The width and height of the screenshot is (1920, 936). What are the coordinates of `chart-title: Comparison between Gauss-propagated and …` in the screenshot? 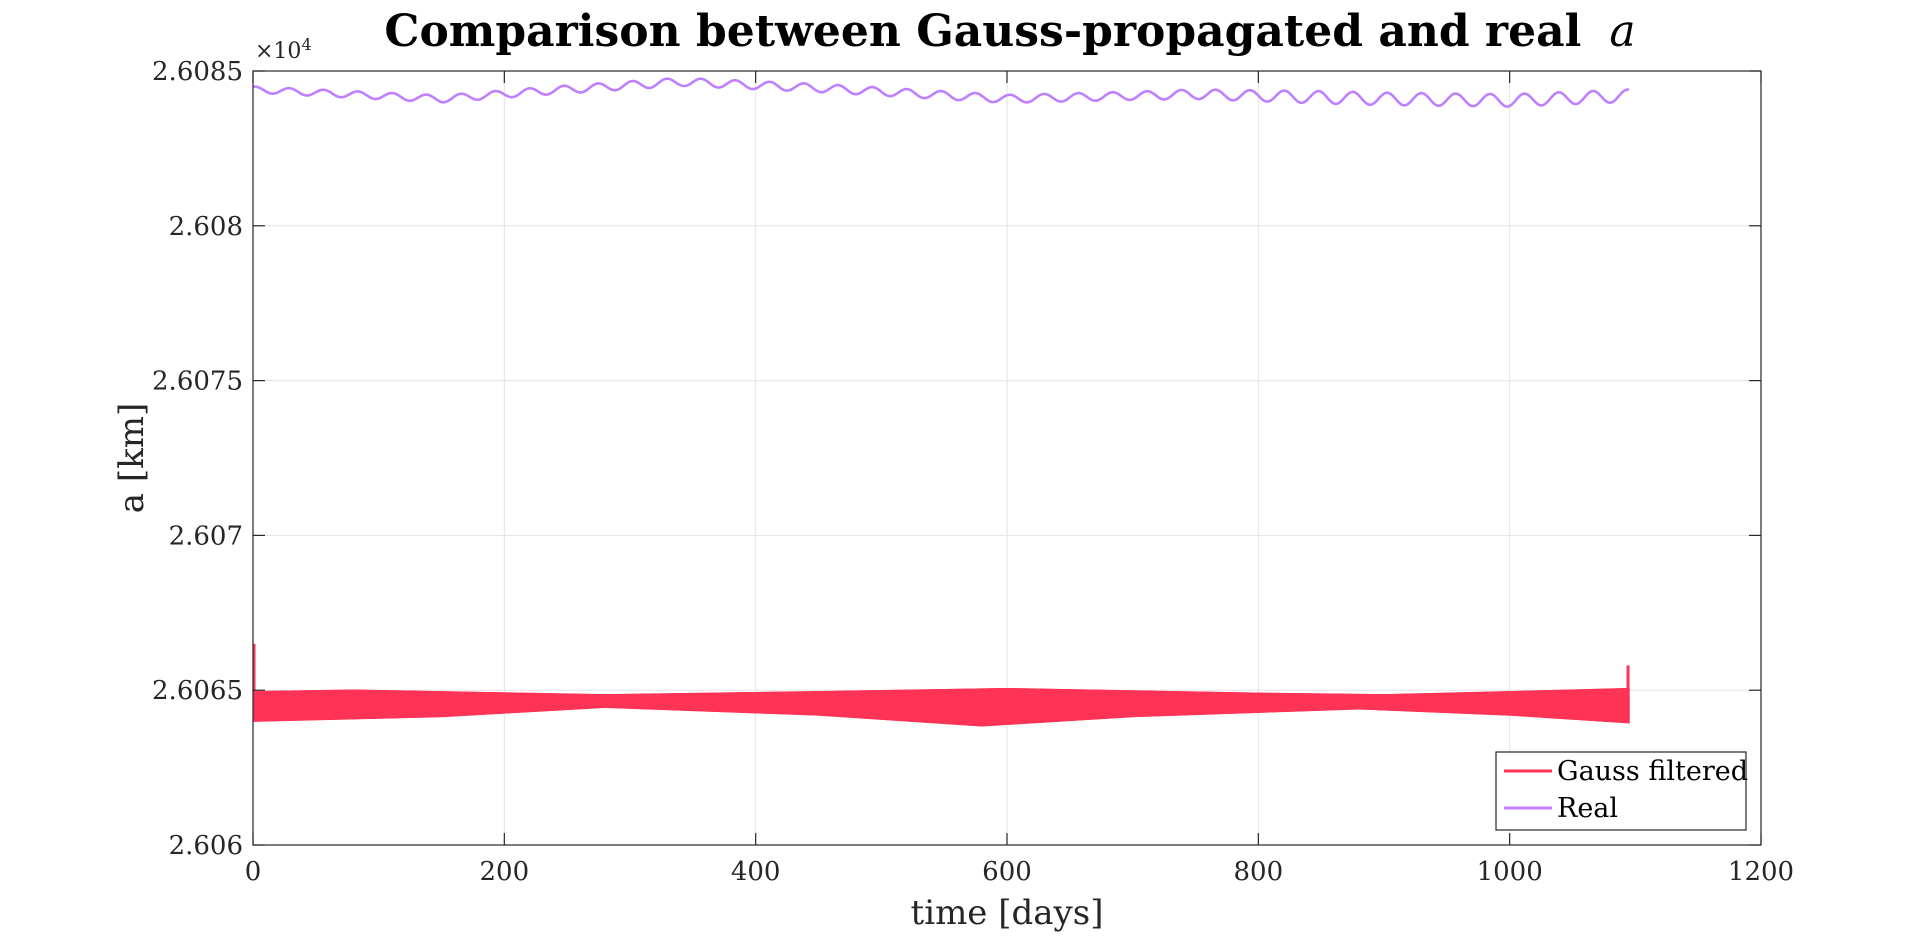 It's located at (1009, 31).